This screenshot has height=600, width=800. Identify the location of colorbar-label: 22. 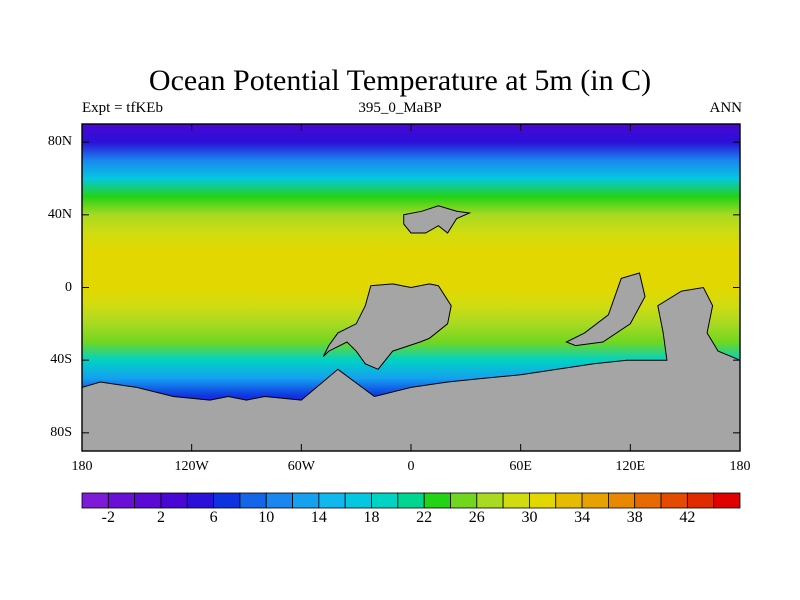
(424, 517).